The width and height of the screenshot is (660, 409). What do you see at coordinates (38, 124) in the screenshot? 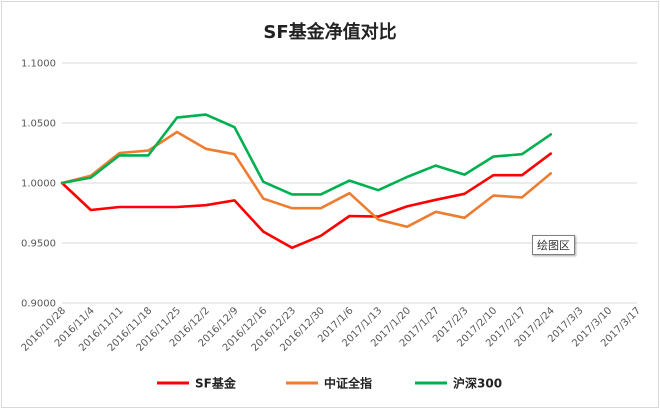
I see `y-tick-label: 1.0500` at bounding box center [38, 124].